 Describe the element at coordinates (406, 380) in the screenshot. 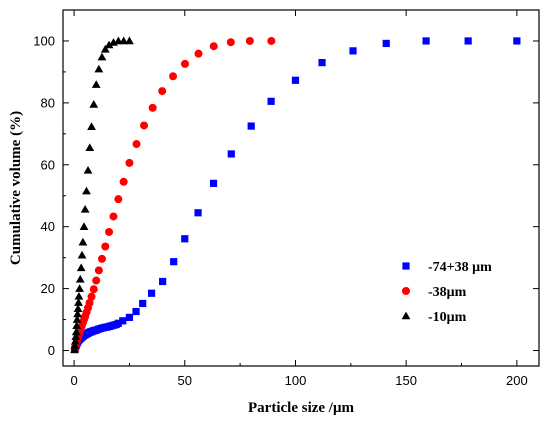

I see `x-tick-label: 150` at that location.